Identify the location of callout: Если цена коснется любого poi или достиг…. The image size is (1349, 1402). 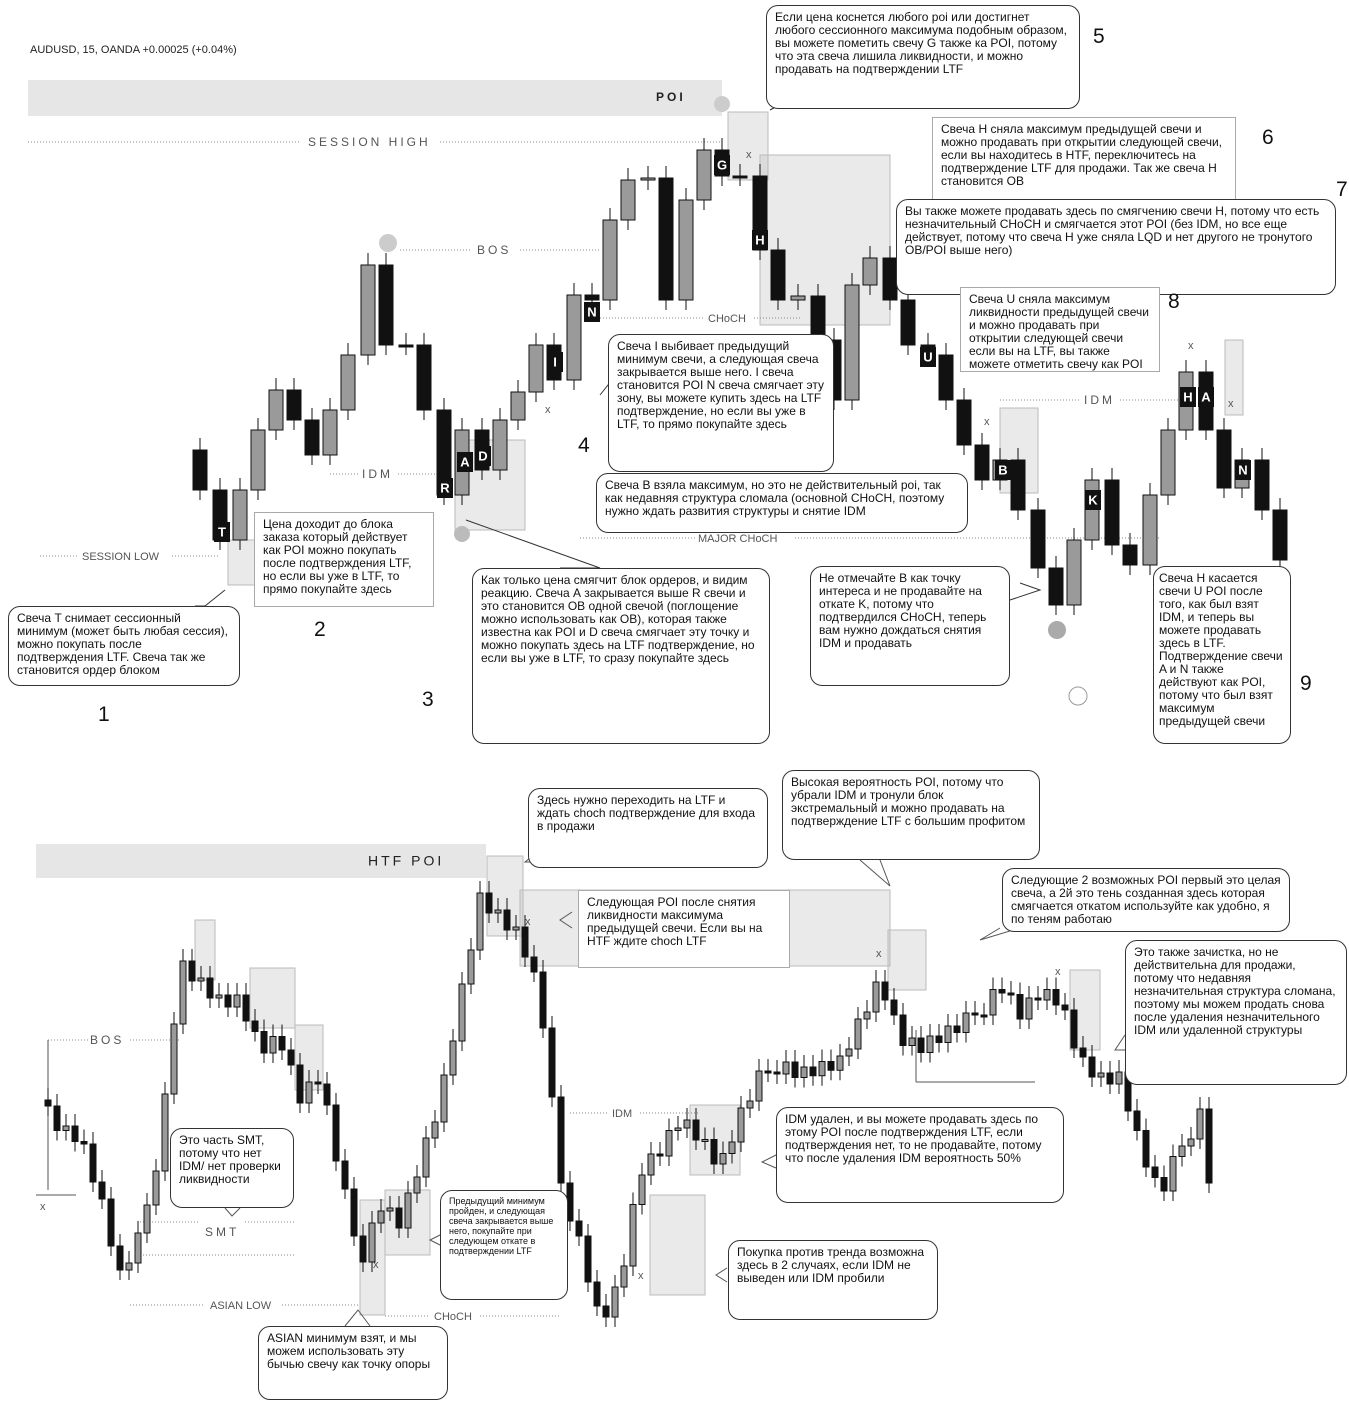
(923, 57).